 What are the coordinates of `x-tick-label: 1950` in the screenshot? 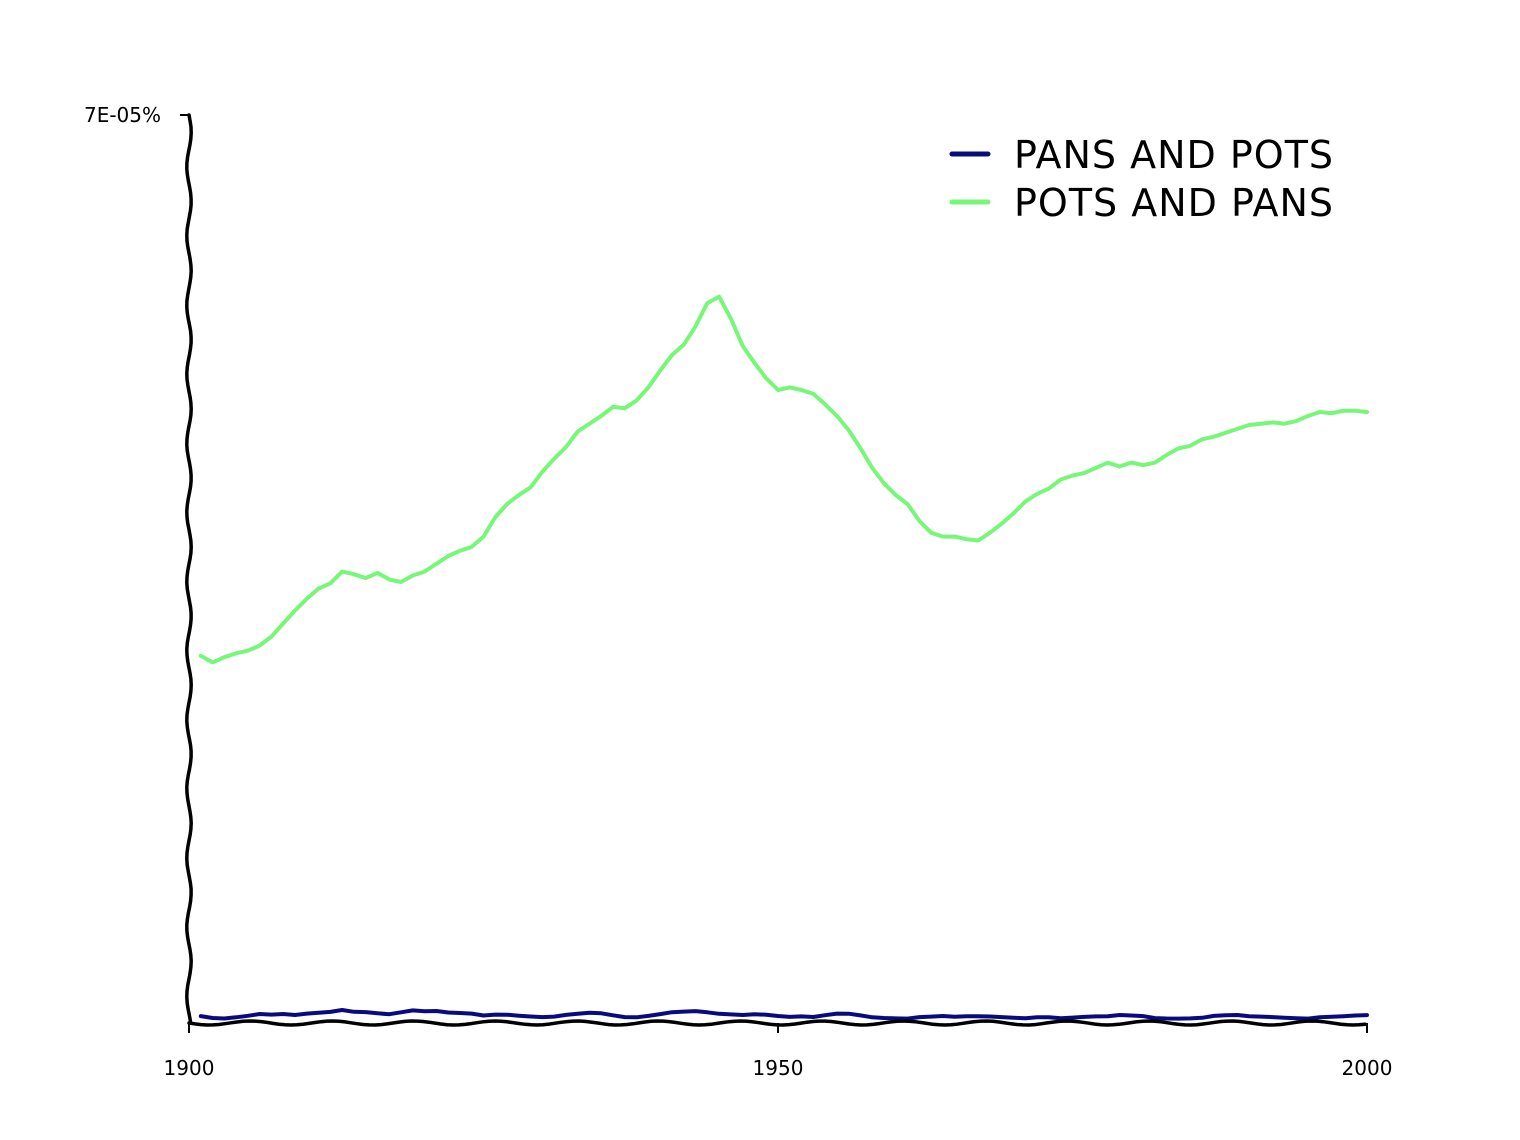 It's located at (778, 1068).